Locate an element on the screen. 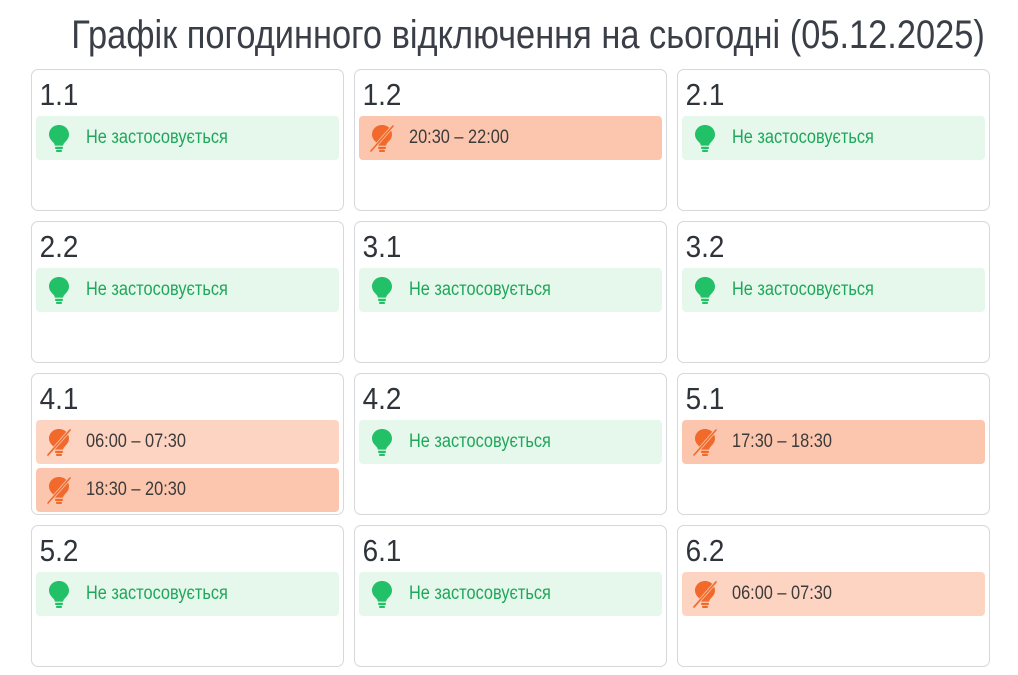 The image size is (1018, 675). group-label: 5.2 is located at coordinates (59, 550).